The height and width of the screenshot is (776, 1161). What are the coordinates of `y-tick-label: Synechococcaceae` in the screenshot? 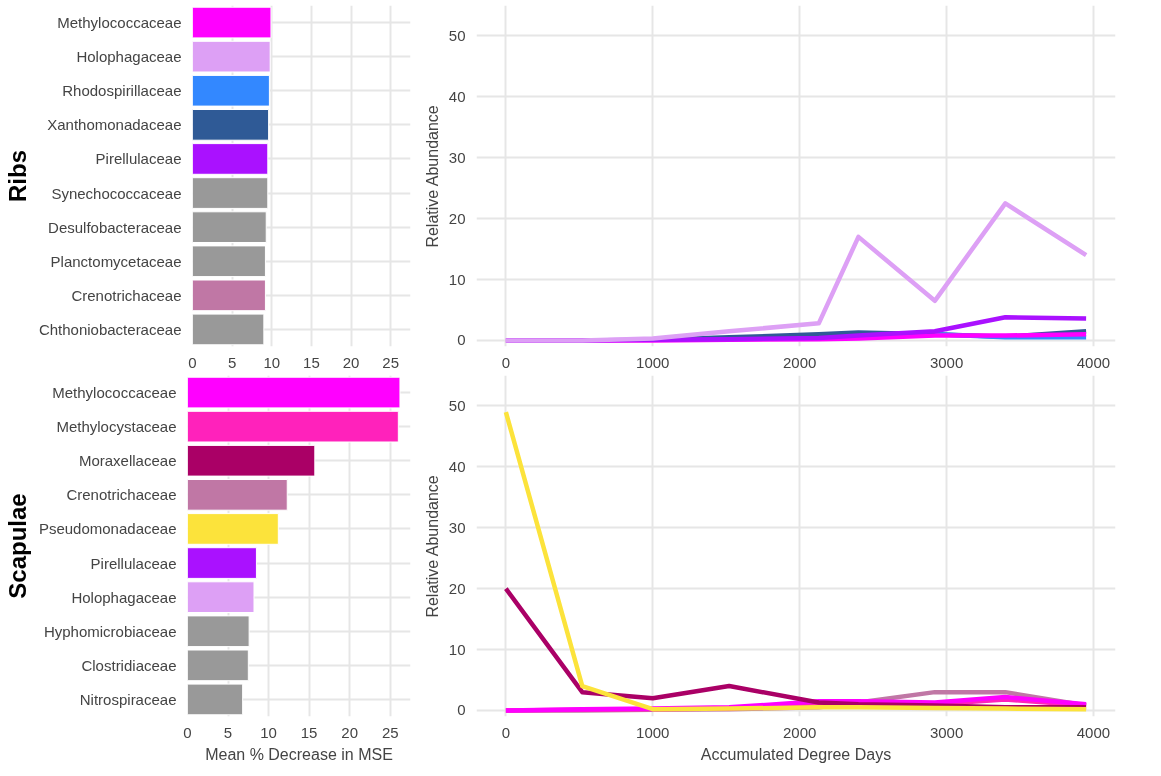 It's located at (116, 193).